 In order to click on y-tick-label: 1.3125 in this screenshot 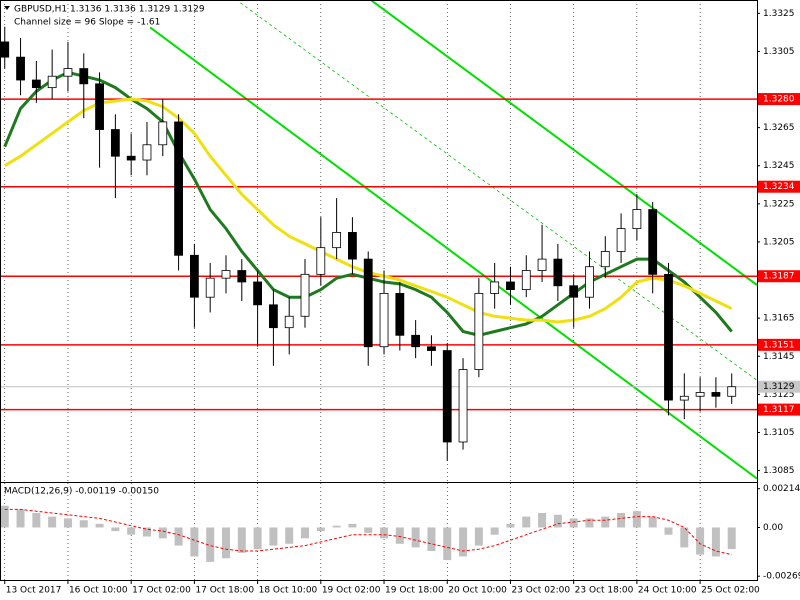, I will do `click(779, 395)`.